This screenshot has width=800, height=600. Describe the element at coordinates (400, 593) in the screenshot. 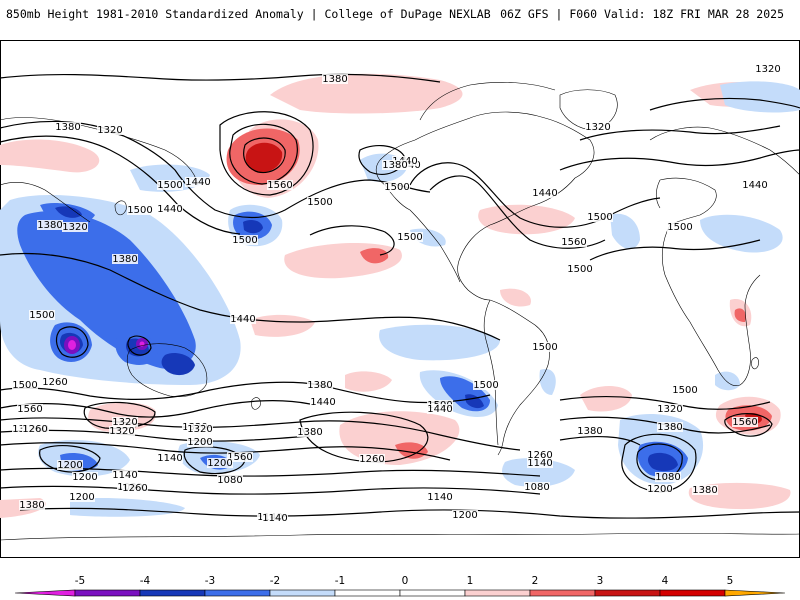

I see `colorbar-segments` at that location.